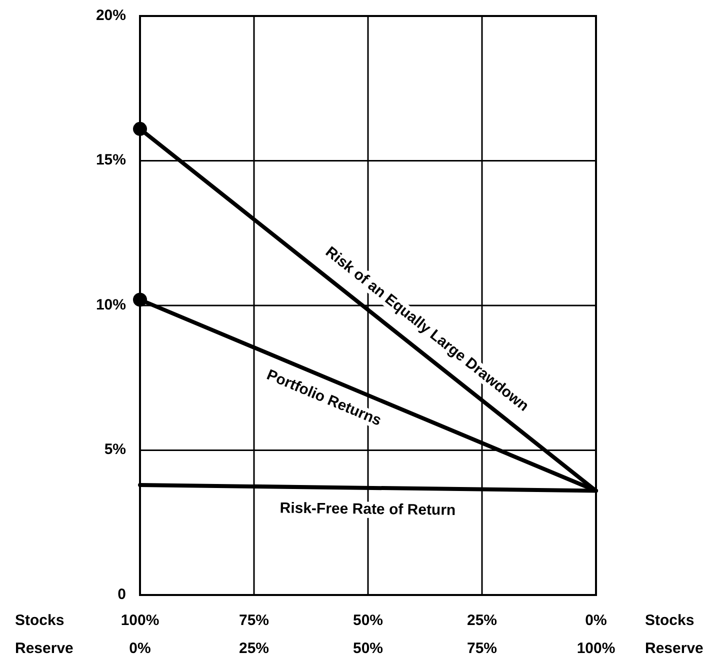 This screenshot has width=725, height=664. What do you see at coordinates (596, 648) in the screenshot?
I see `x2-tick-label: 100%` at bounding box center [596, 648].